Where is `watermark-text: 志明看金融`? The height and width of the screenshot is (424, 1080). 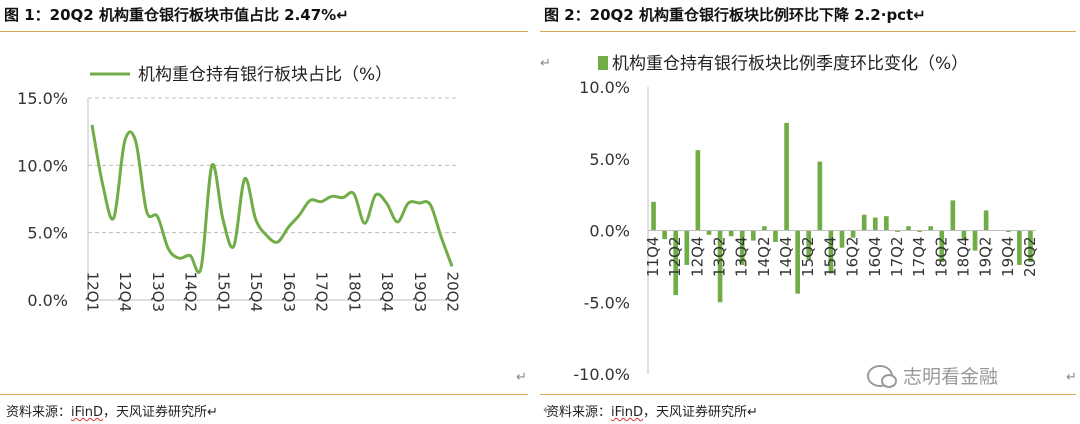 watermark-text: 志明看金融 is located at coordinates (951, 377).